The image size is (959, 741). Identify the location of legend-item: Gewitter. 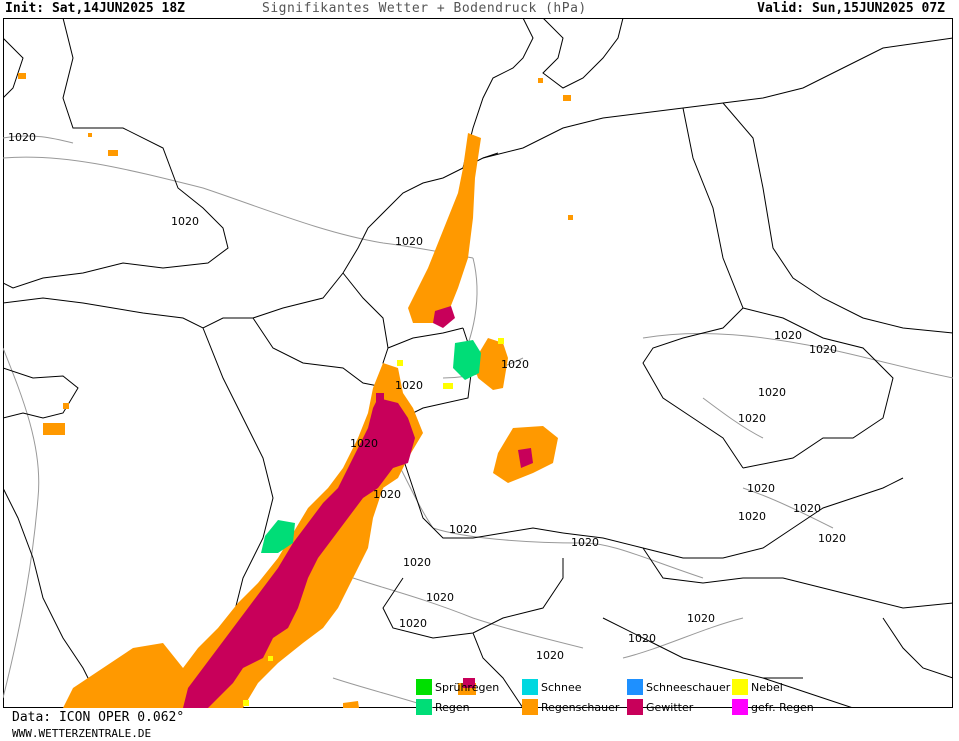
(660, 707).